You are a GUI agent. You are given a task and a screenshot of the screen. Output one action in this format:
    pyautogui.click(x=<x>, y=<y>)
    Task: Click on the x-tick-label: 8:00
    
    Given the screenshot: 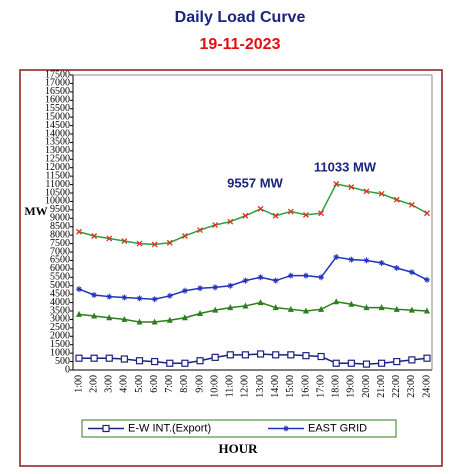 What is the action you would take?
    pyautogui.click(x=184, y=384)
    